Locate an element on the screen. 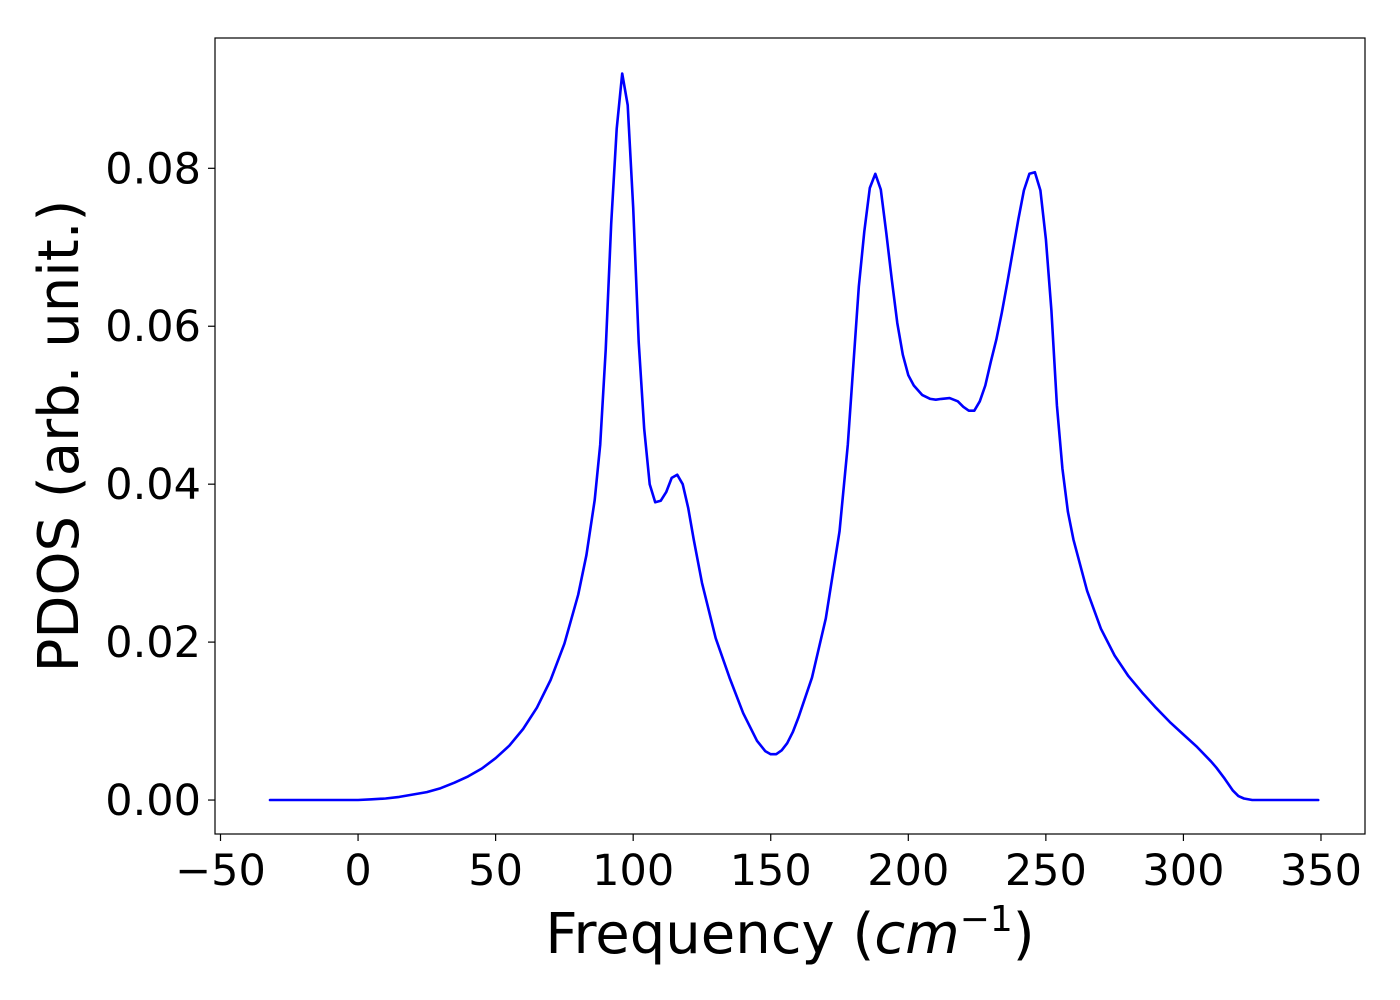 The height and width of the screenshot is (1000, 1400). x-tick-label: 250 is located at coordinates (1046, 871).